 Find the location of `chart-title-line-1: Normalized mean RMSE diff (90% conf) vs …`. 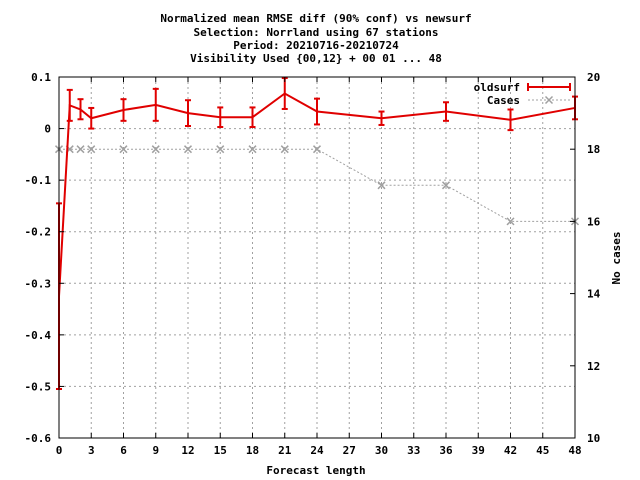

chart-title-line-1: Normalized mean RMSE diff (90% conf) vs … is located at coordinates (315, 18).